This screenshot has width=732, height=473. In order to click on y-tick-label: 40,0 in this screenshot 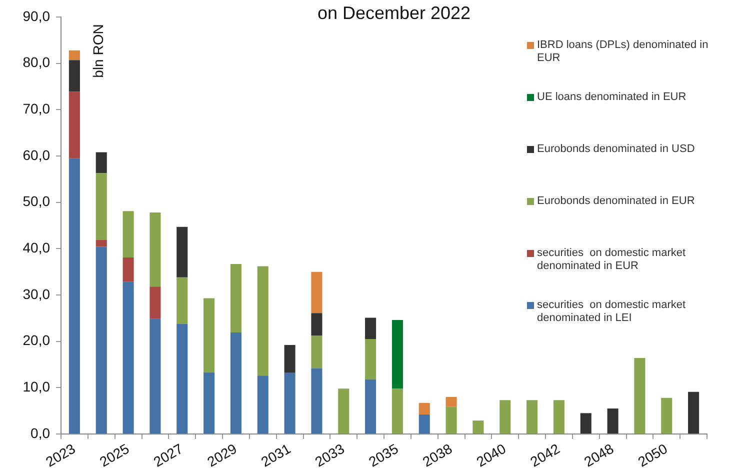, I will do `click(36, 248)`.